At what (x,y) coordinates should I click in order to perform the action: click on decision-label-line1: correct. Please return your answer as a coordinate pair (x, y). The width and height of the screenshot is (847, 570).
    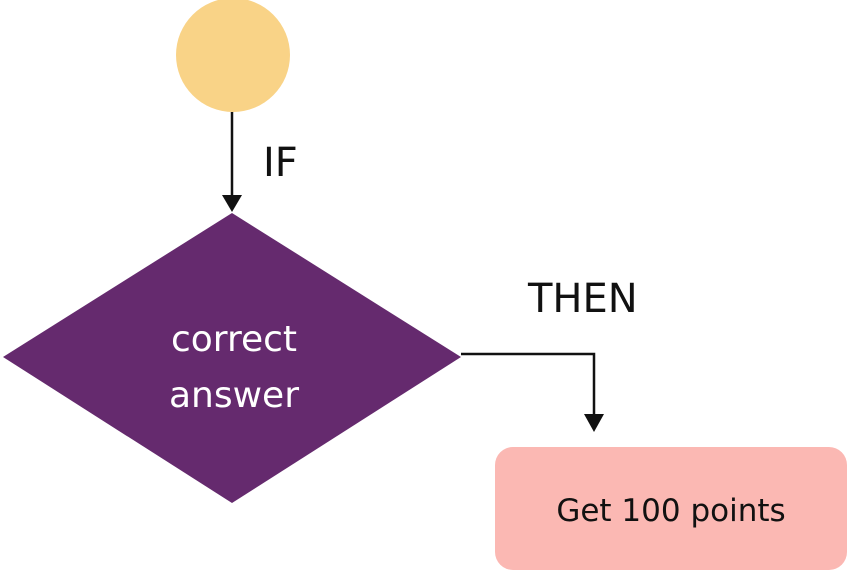
    Looking at the image, I should click on (234, 339).